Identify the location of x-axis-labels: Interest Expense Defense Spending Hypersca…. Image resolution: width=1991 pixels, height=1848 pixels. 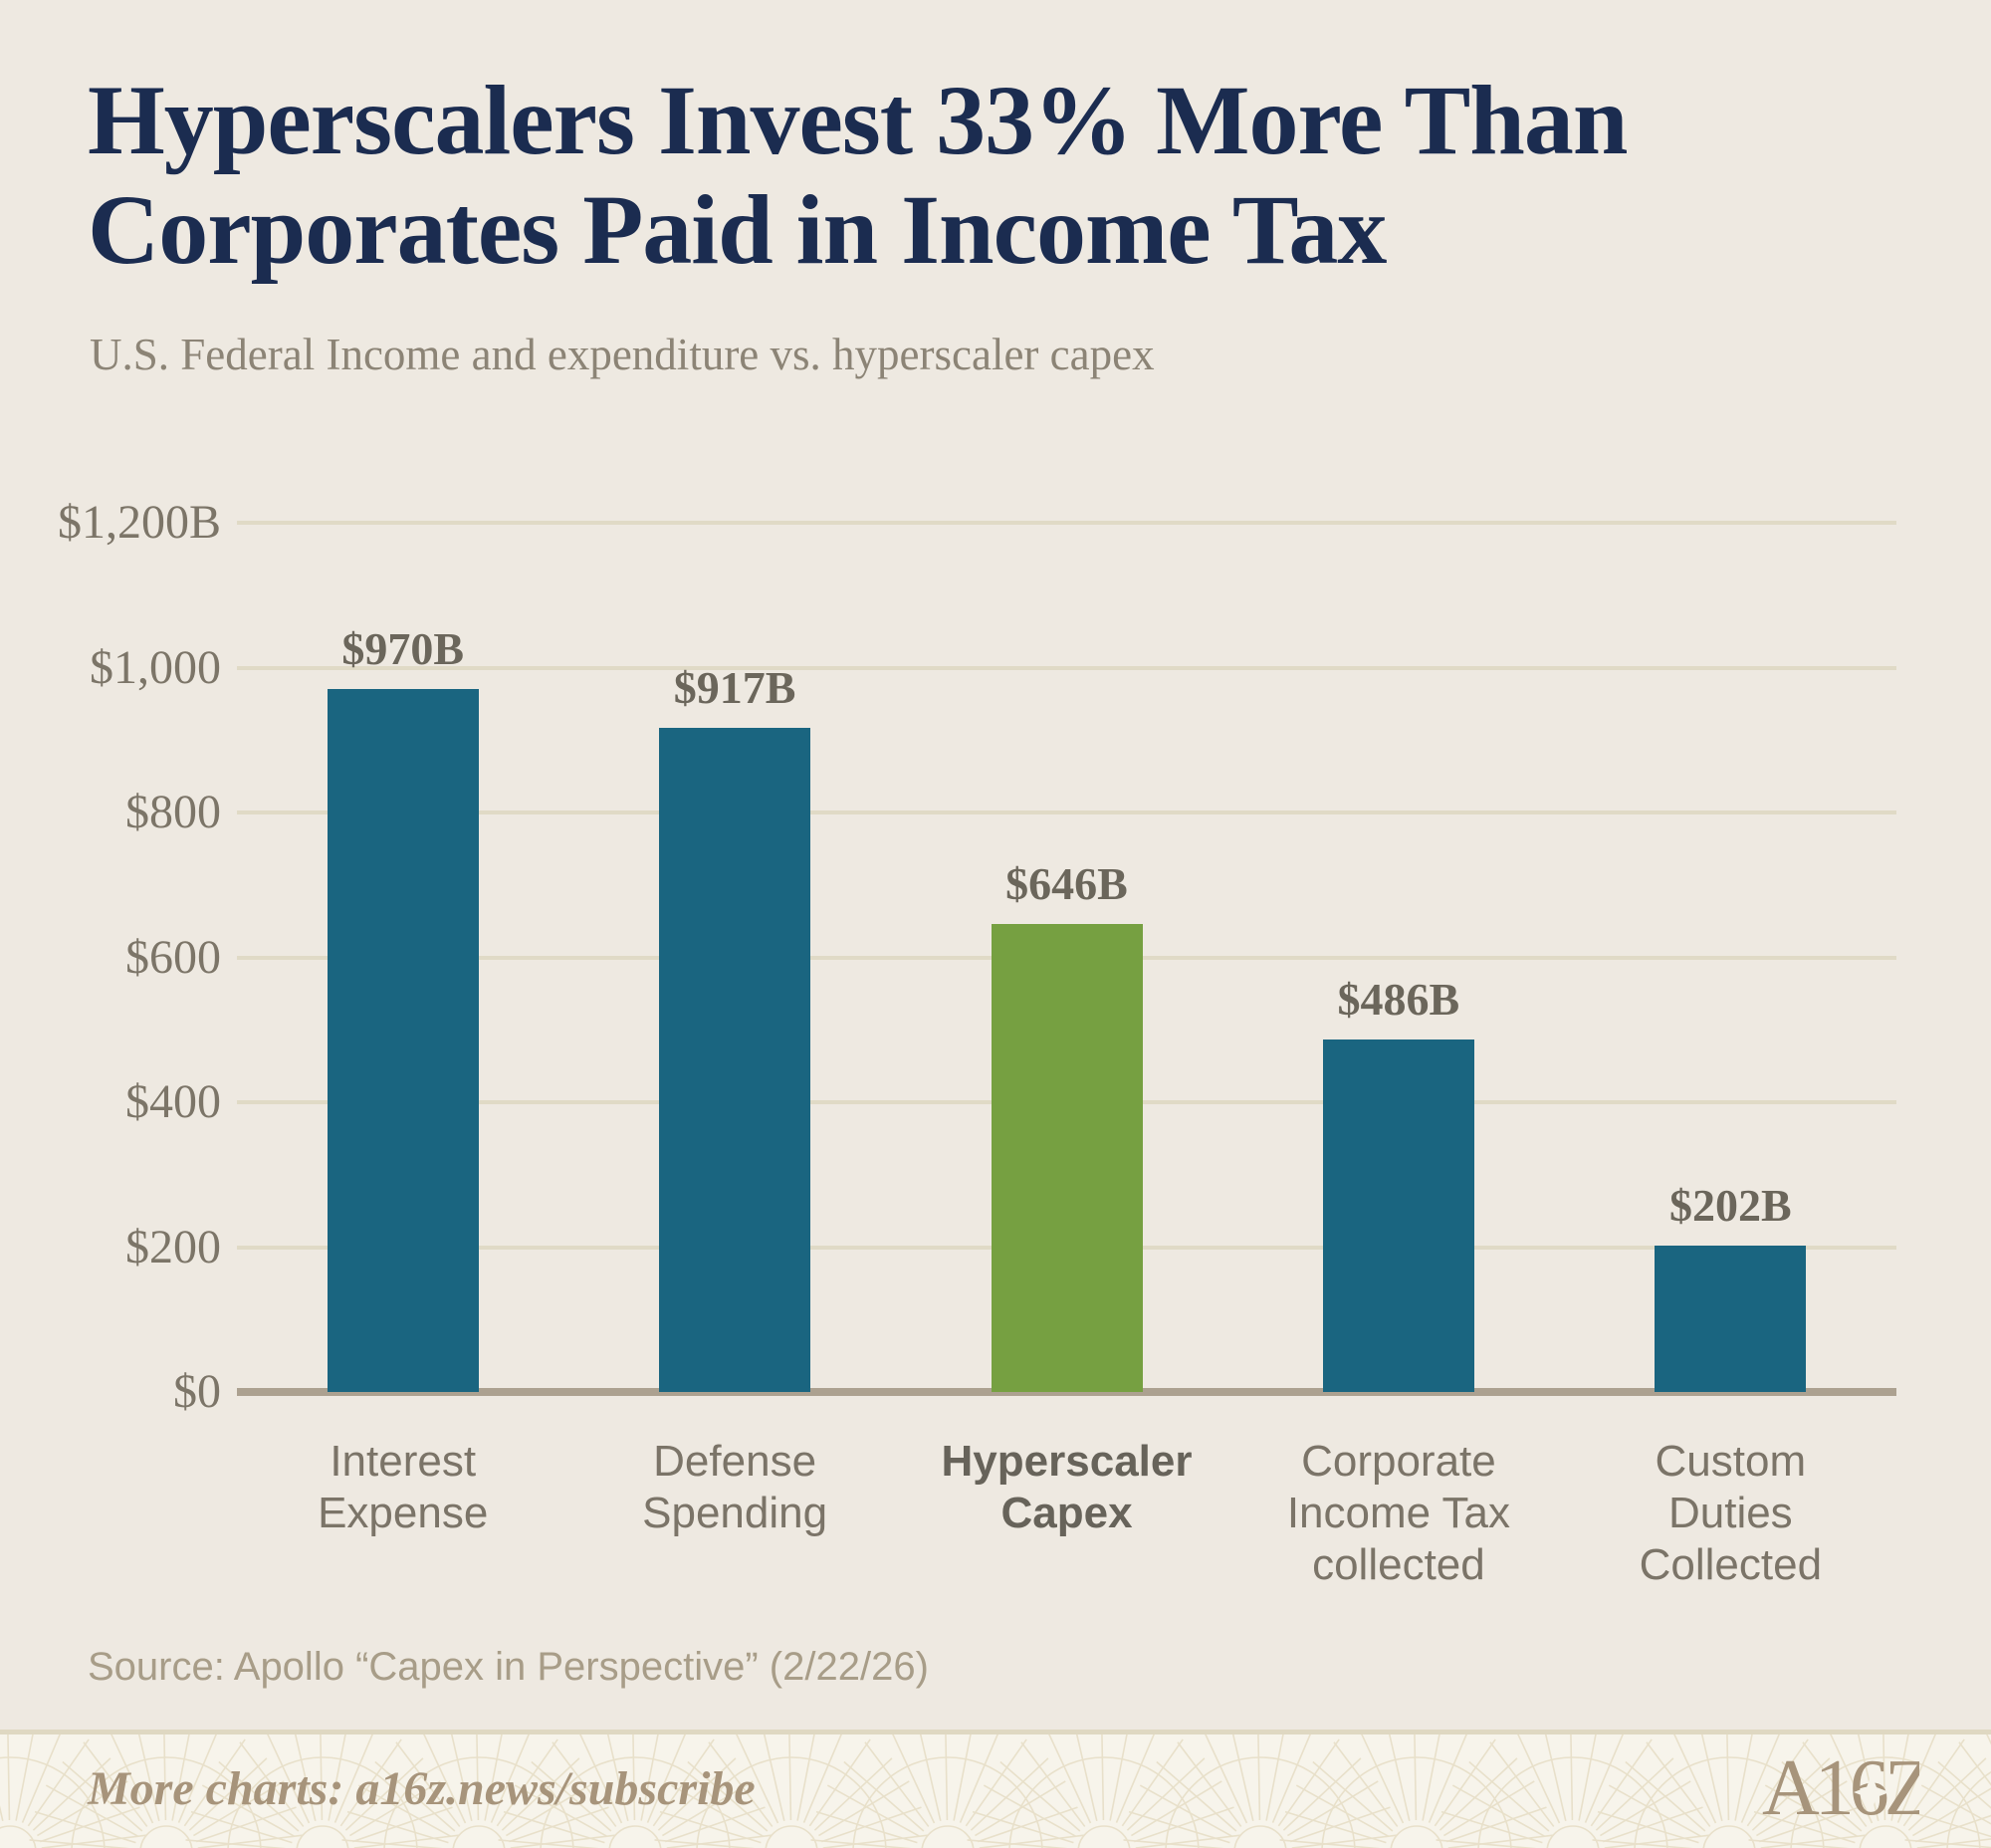
(1067, 1513).